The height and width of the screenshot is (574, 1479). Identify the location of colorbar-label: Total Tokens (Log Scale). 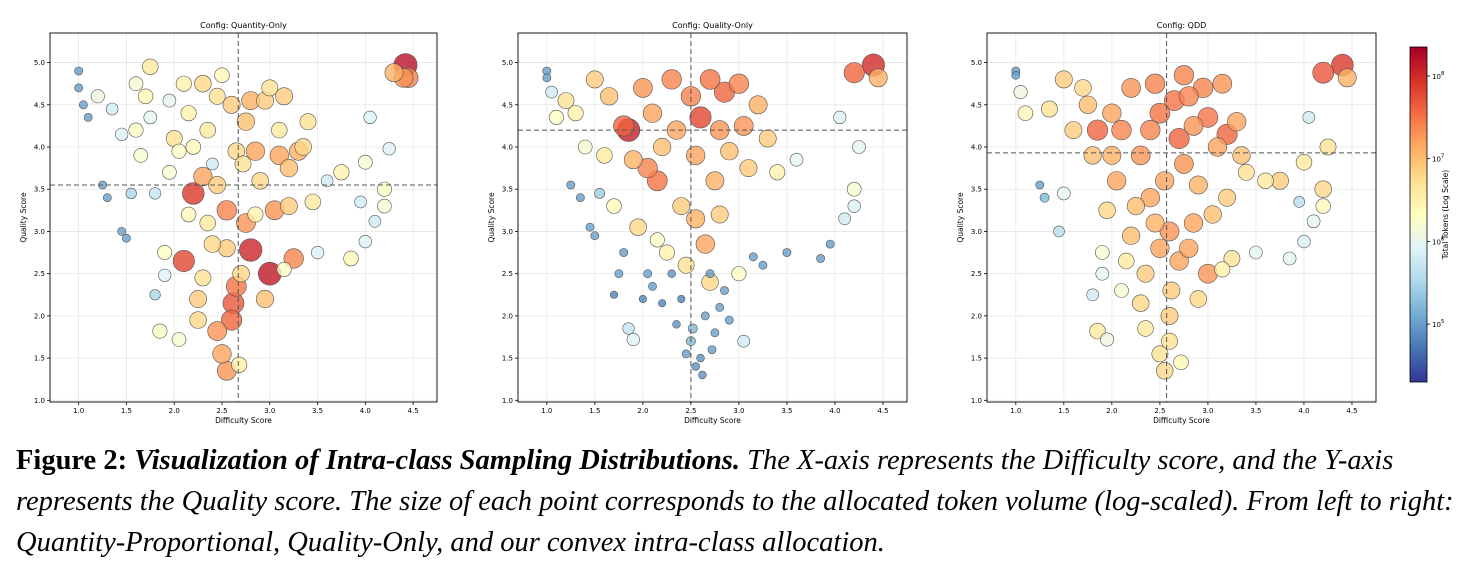
(1445, 215).